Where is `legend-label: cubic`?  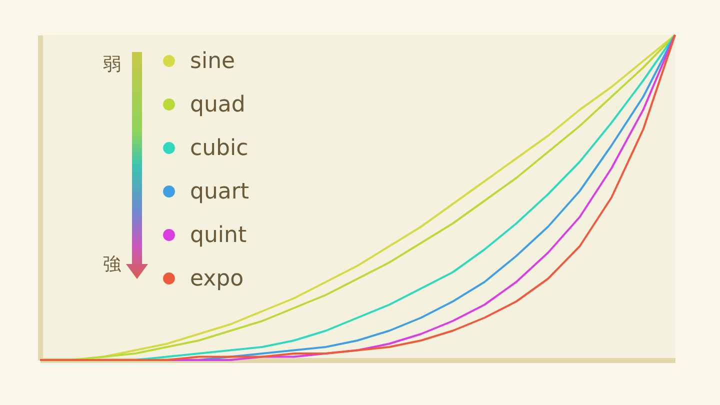 legend-label: cubic is located at coordinates (219, 148).